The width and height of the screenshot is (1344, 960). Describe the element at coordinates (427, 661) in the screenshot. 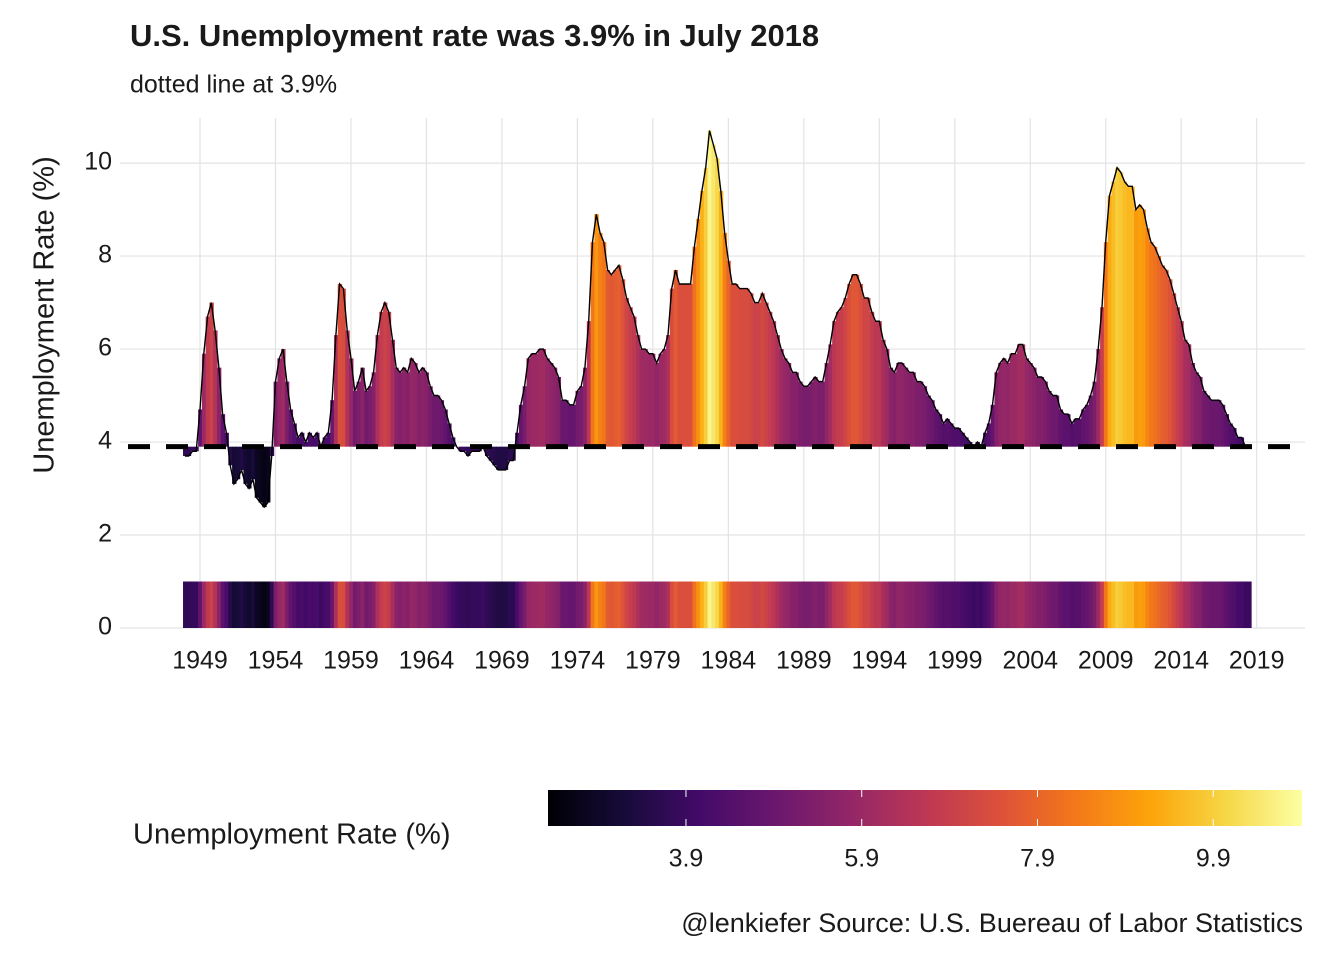

I see `x-tick-label: 1964` at that location.